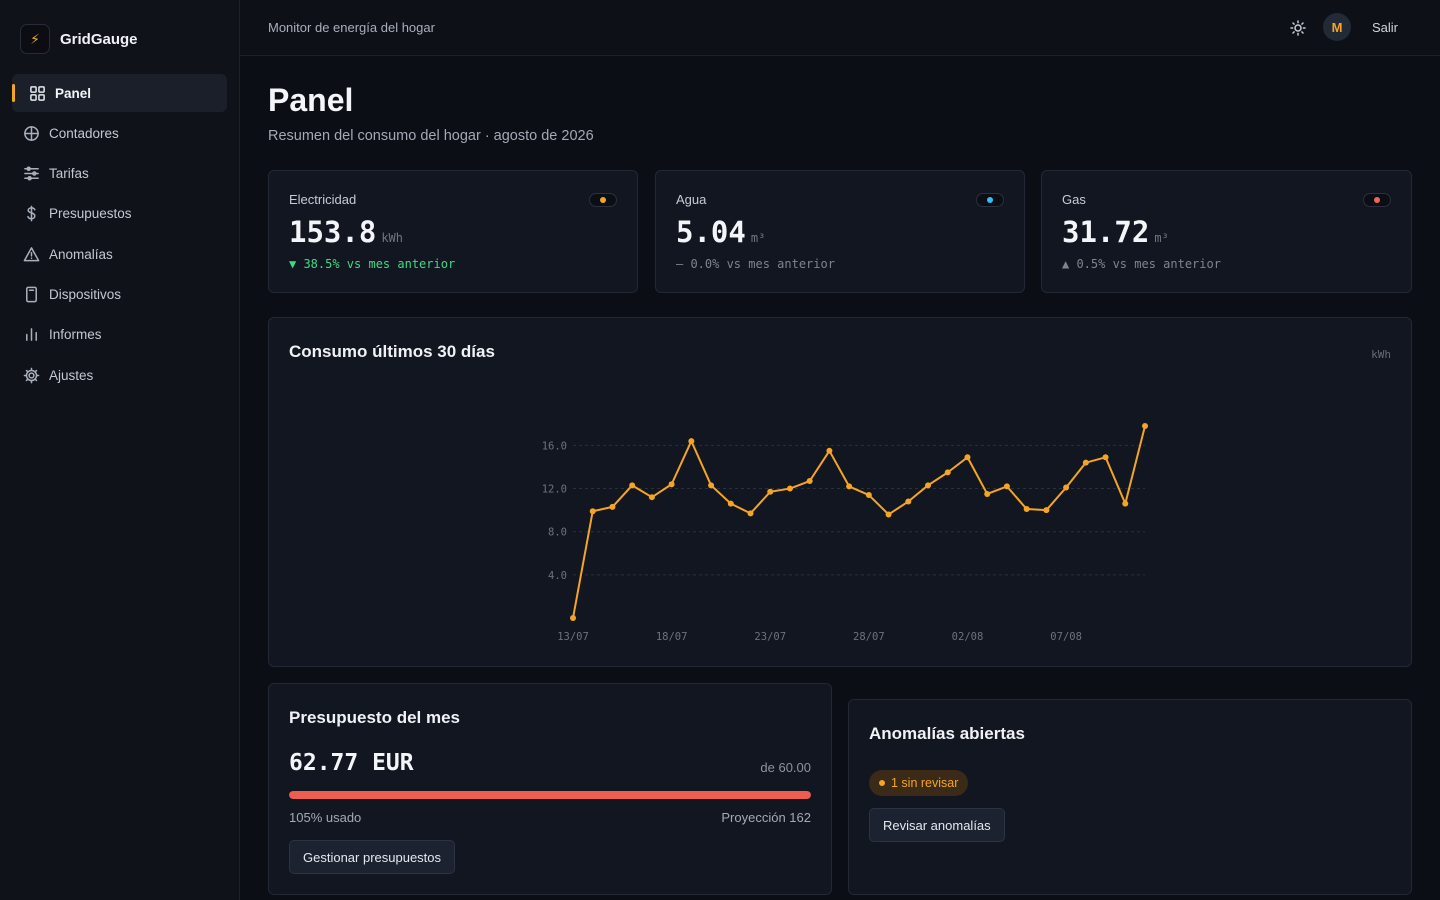 The width and height of the screenshot is (1440, 900). I want to click on badge-dot, so click(882, 783).